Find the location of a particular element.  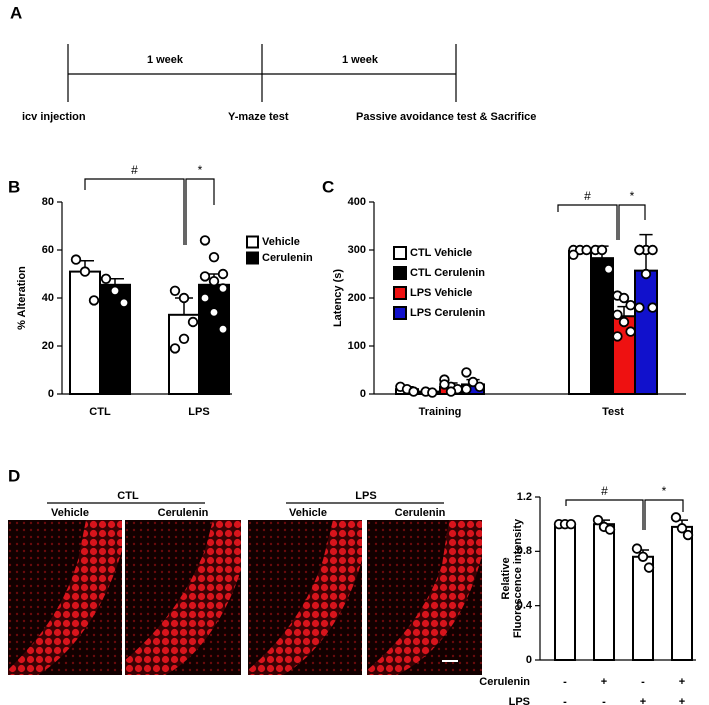

event-label: icv injection is located at coordinates (54, 117).